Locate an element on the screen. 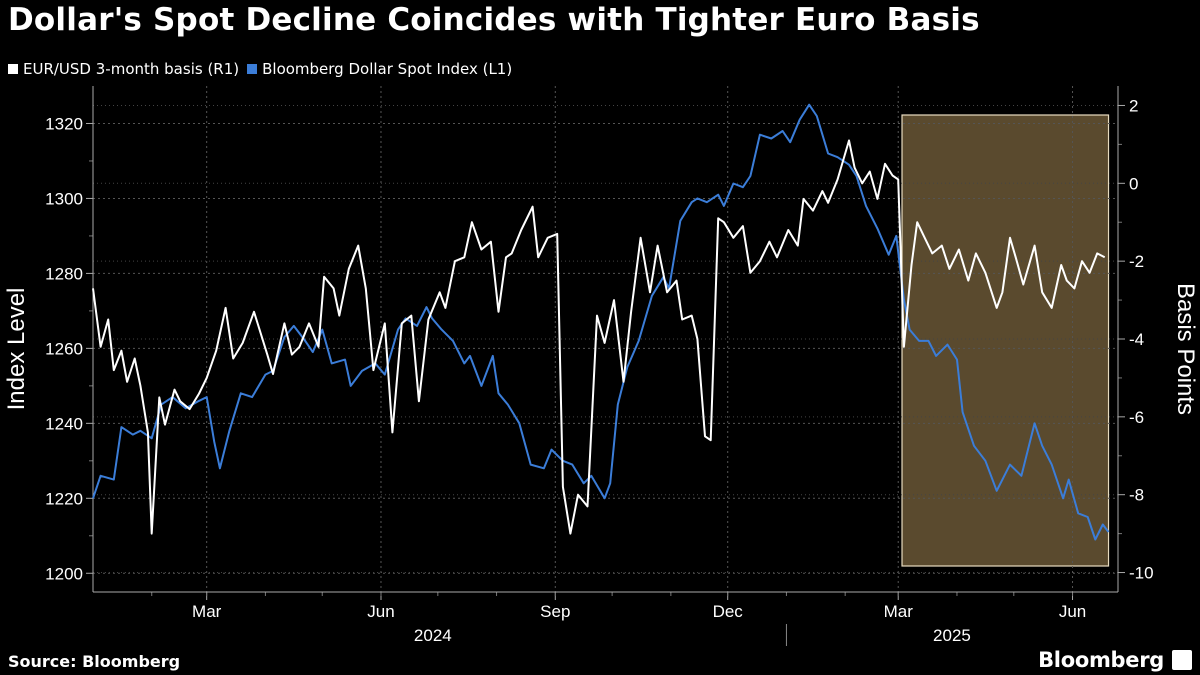  x-axis-tick-label: Sep is located at coordinates (555, 611).